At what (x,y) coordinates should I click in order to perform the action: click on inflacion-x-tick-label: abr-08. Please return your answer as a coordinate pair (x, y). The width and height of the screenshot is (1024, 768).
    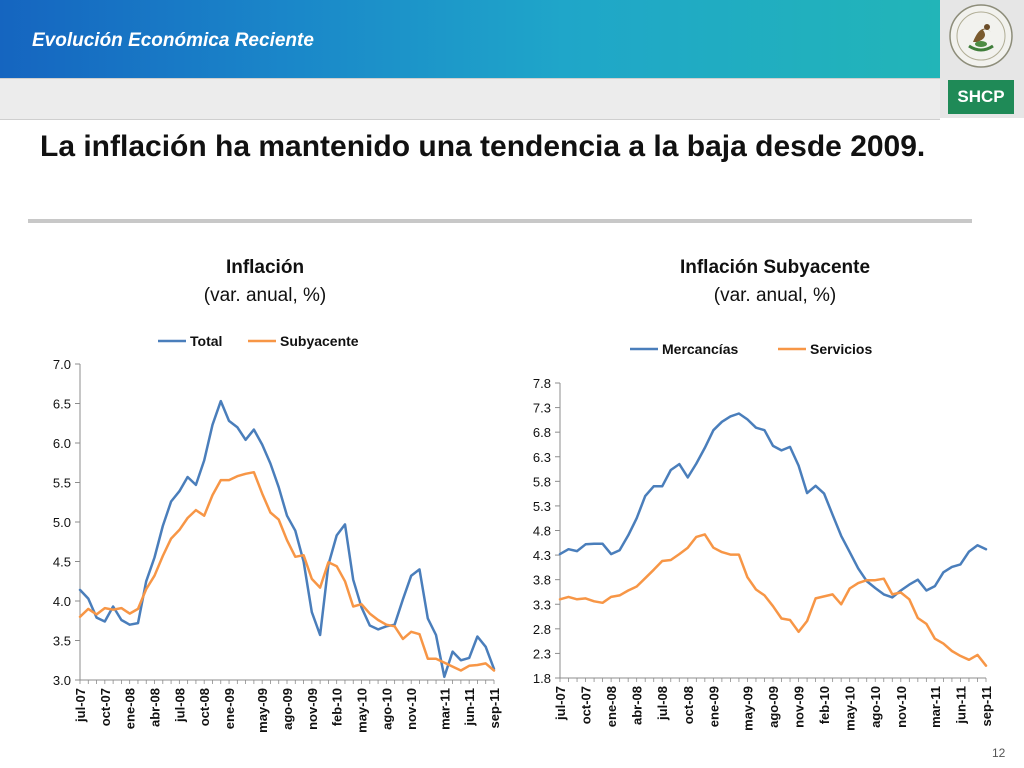
    Looking at the image, I should click on (155, 707).